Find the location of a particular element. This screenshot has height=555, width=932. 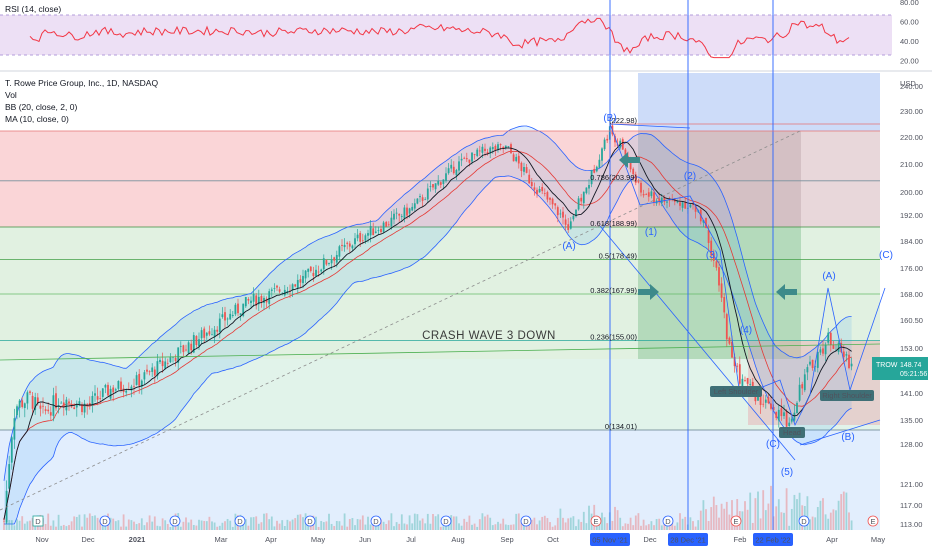

price-tick: 240.00 is located at coordinates (911, 86).